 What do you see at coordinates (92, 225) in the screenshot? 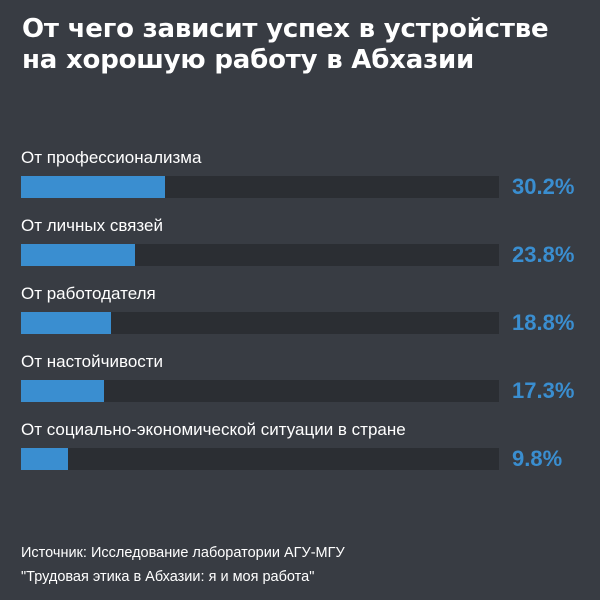
I see `bar-label: От личных связей` at bounding box center [92, 225].